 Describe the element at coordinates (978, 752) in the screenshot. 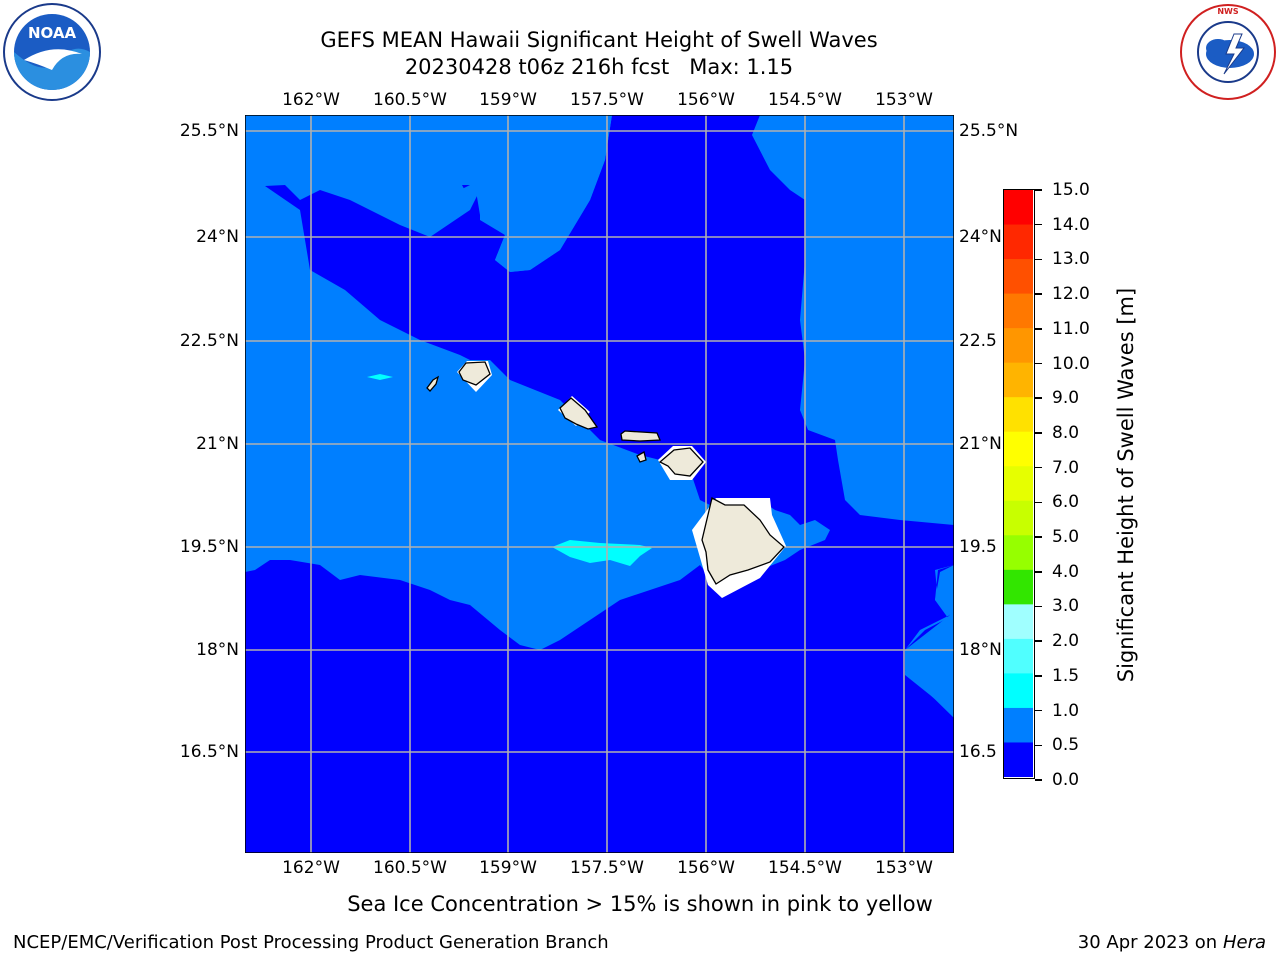

I see `lat-tick-right: 16.5` at that location.